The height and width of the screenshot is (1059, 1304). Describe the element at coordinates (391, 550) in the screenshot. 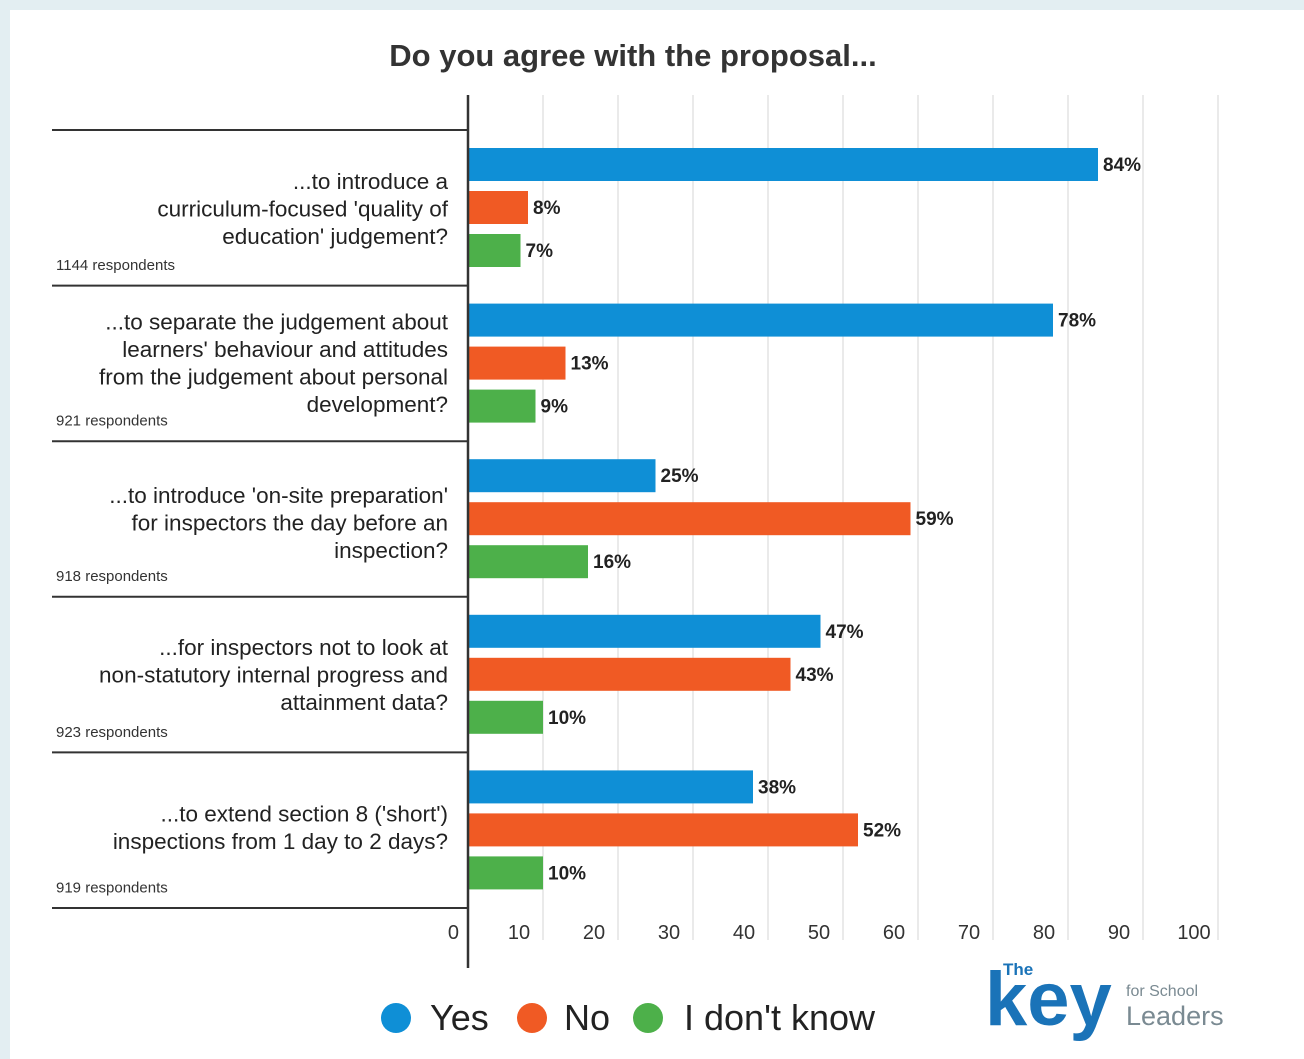

I see `category-label-line: inspection?` at that location.